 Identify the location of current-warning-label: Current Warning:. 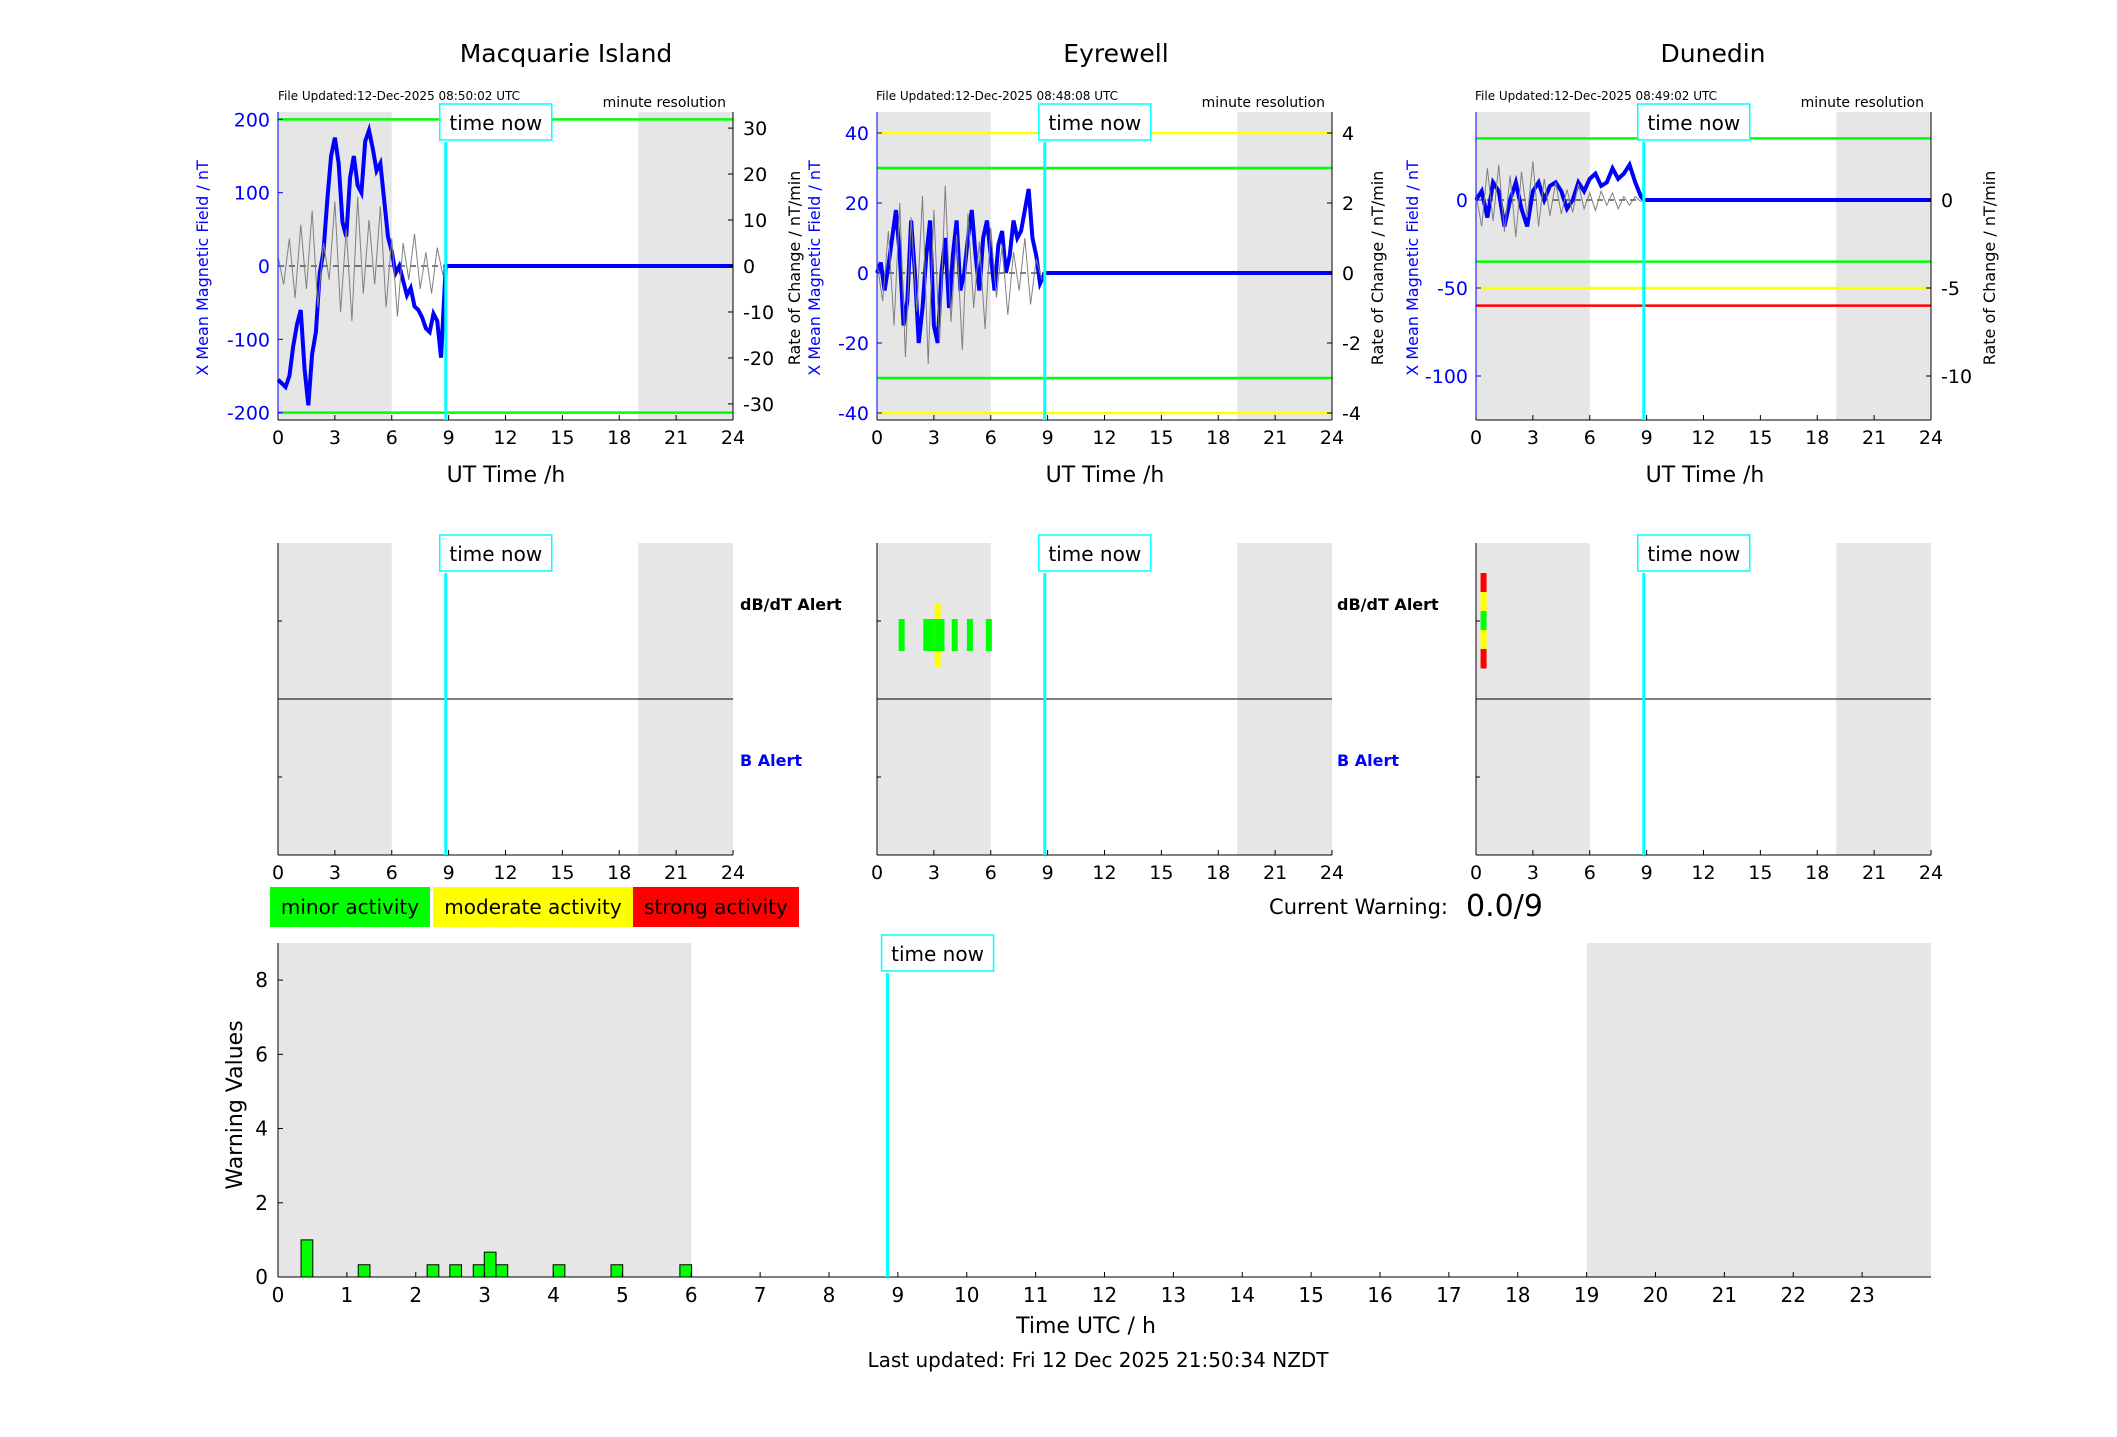
(1358, 907).